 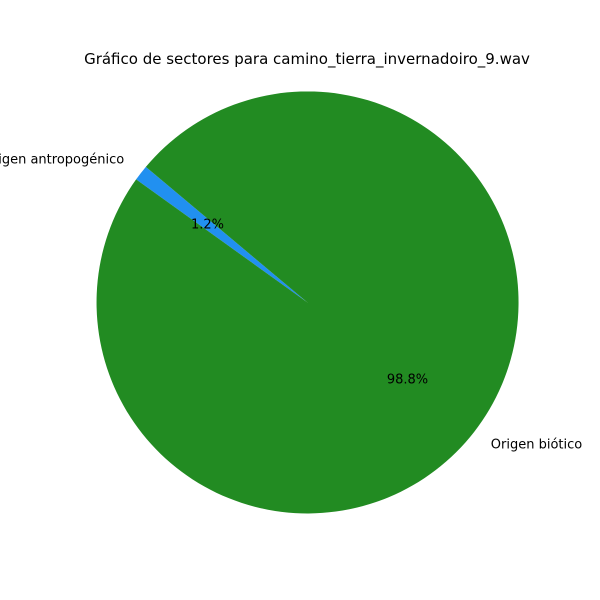 I want to click on pie-slice-origen-antropogenico, so click(x=222, y=234).